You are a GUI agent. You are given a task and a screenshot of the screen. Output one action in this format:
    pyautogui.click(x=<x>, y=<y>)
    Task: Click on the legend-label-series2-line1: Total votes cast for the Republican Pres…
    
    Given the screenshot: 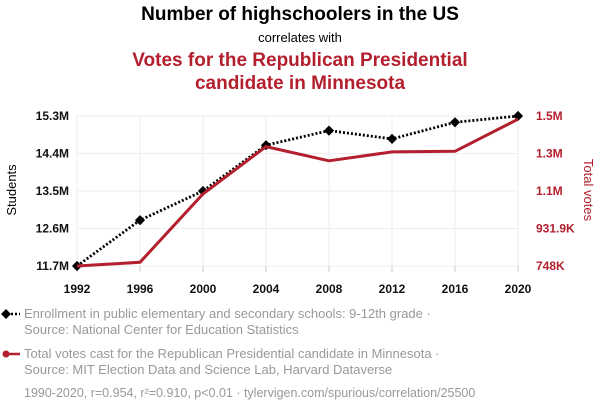 What is the action you would take?
    pyautogui.click(x=232, y=353)
    